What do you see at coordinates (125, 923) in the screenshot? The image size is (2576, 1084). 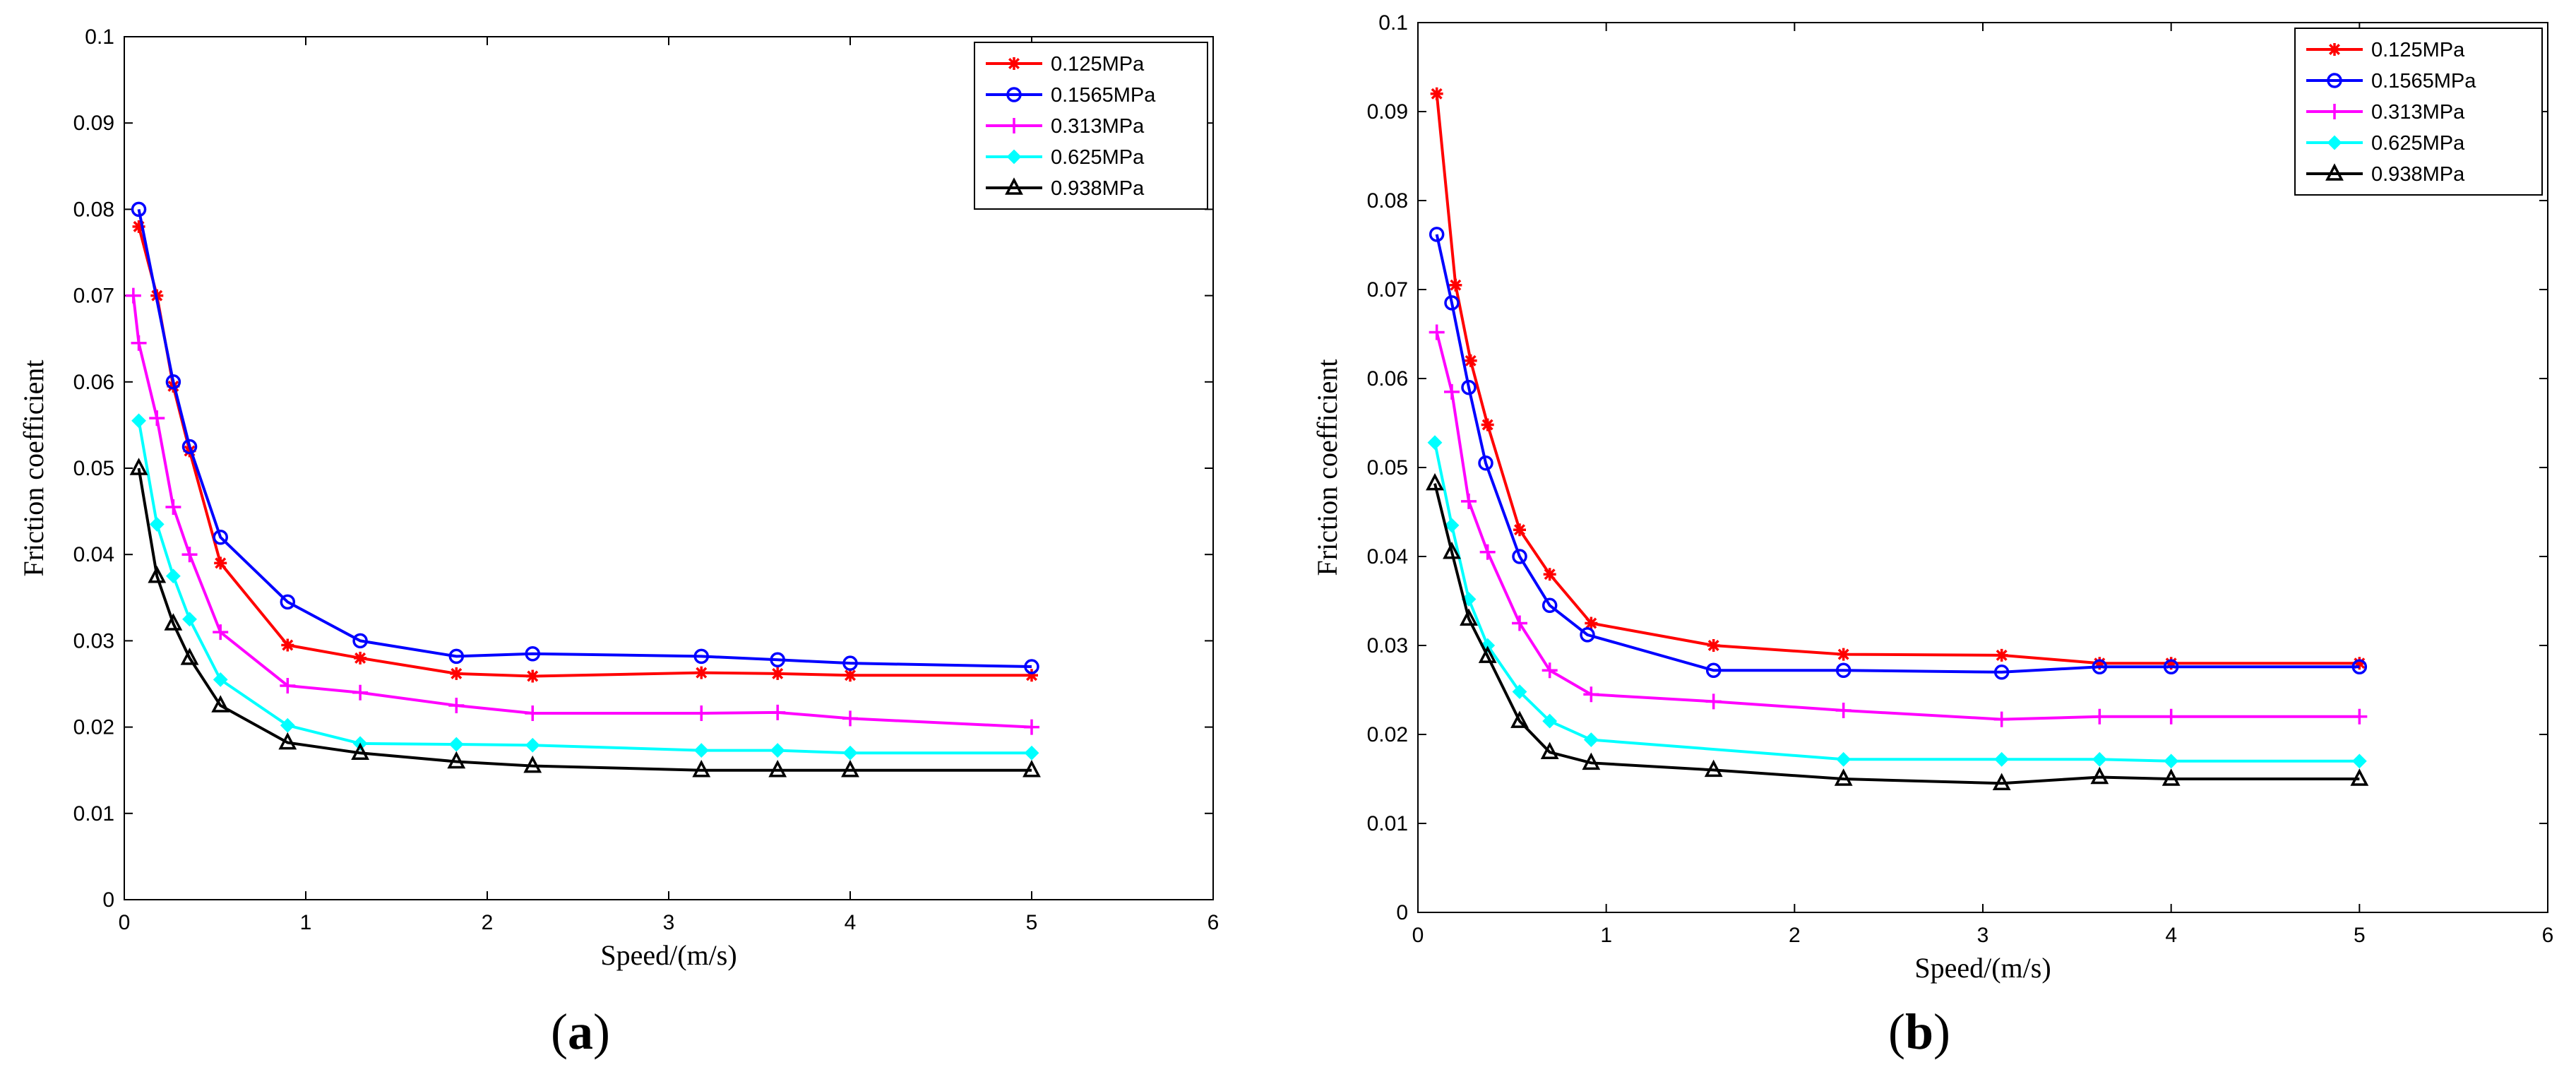 I see `chart-a-xtick-label: 0` at bounding box center [125, 923].